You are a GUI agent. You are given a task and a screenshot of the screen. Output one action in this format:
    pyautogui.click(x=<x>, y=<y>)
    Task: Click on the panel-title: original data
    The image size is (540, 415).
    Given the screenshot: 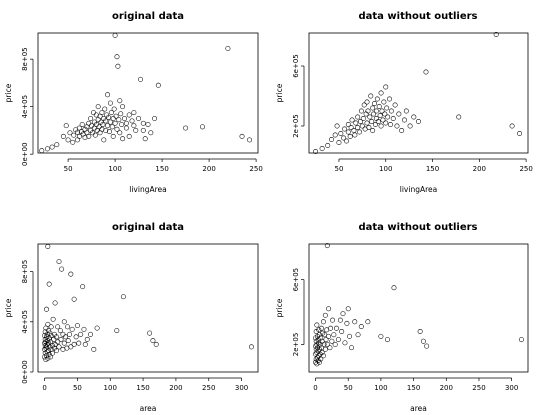 What is the action you would take?
    pyautogui.click(x=148, y=16)
    